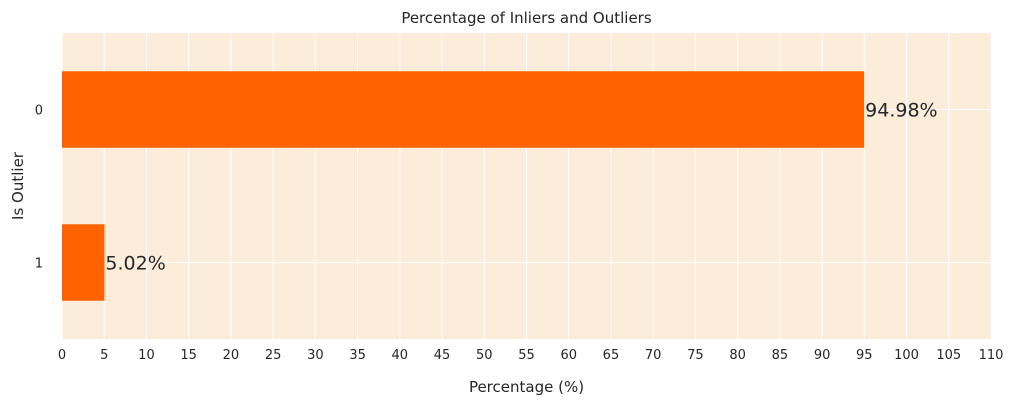 The width and height of the screenshot is (1015, 406). What do you see at coordinates (18, 185) in the screenshot?
I see `y-axis-label: Is Outlier` at bounding box center [18, 185].